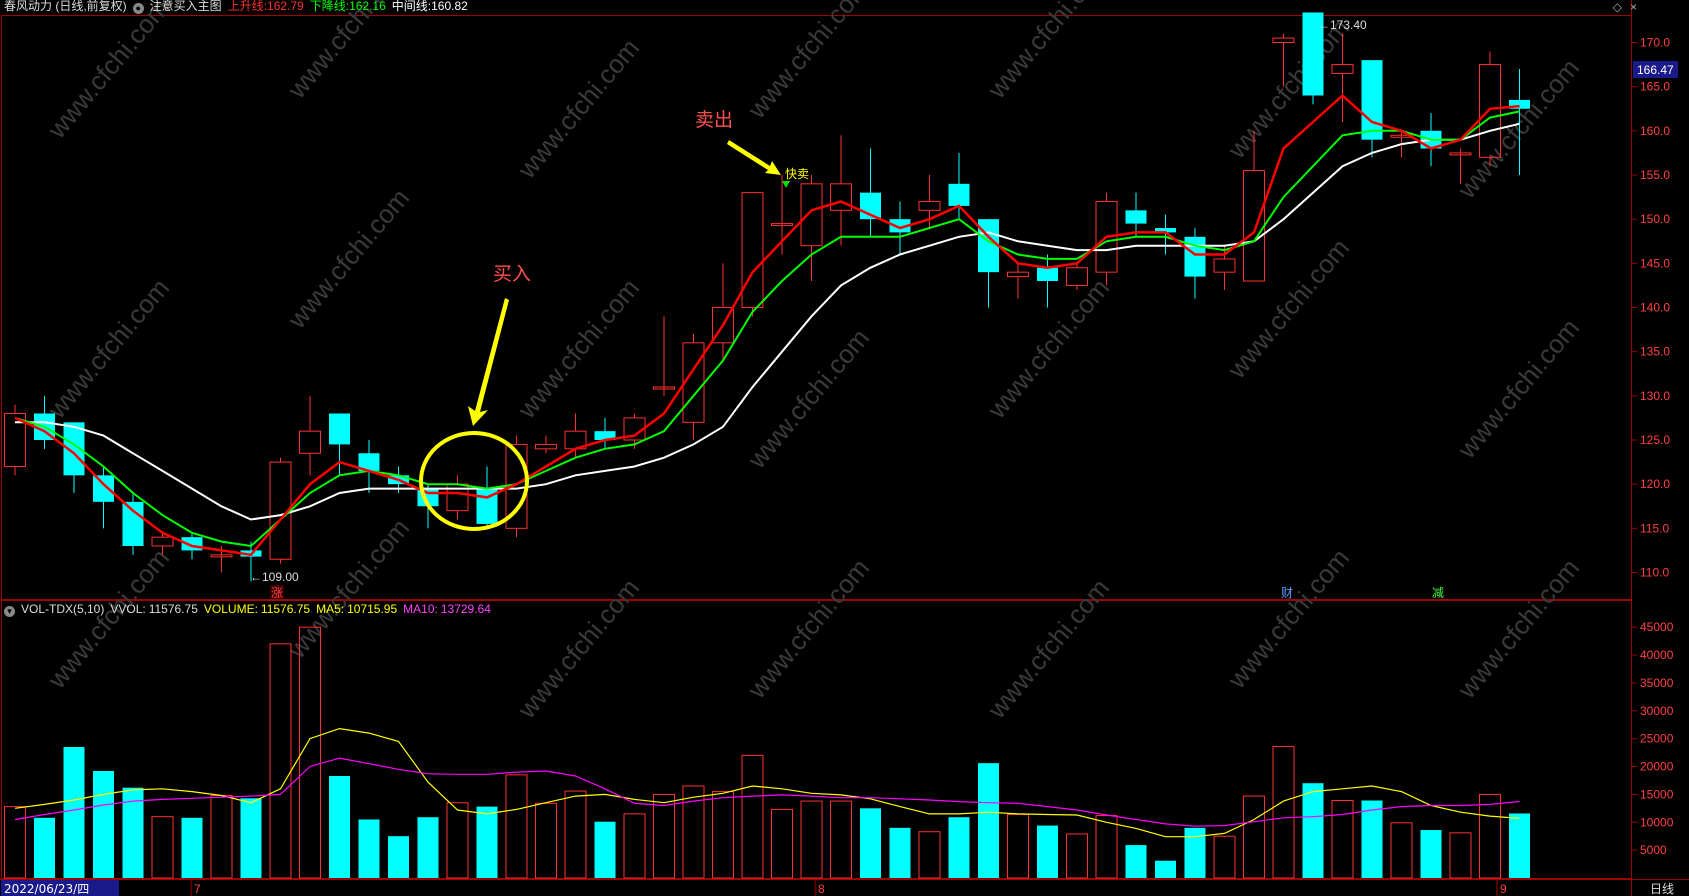  What do you see at coordinates (330, 609) in the screenshot?
I see `ma5-label: MA5:` at bounding box center [330, 609].